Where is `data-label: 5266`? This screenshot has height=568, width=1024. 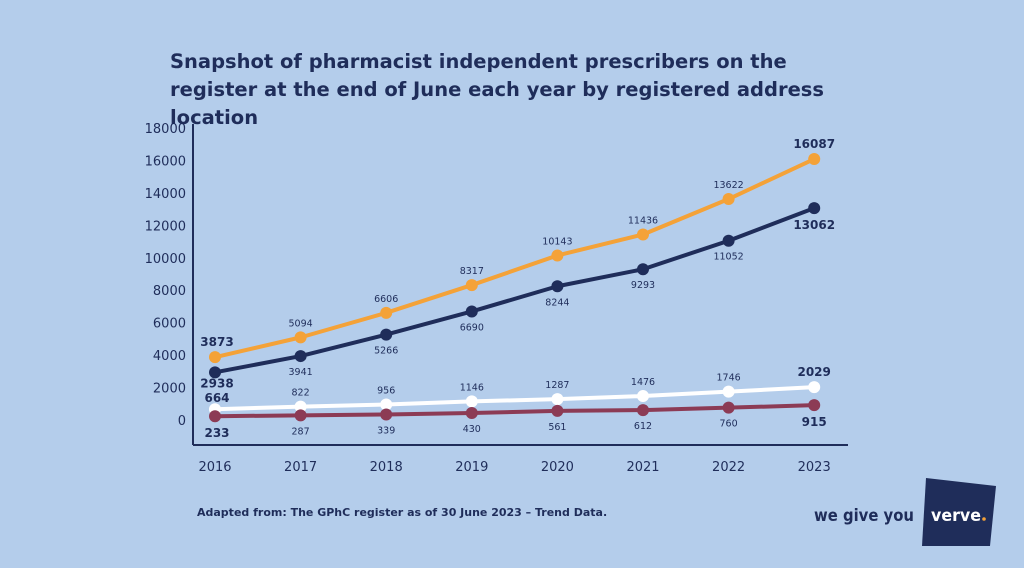 data-label: 5266 is located at coordinates (386, 351).